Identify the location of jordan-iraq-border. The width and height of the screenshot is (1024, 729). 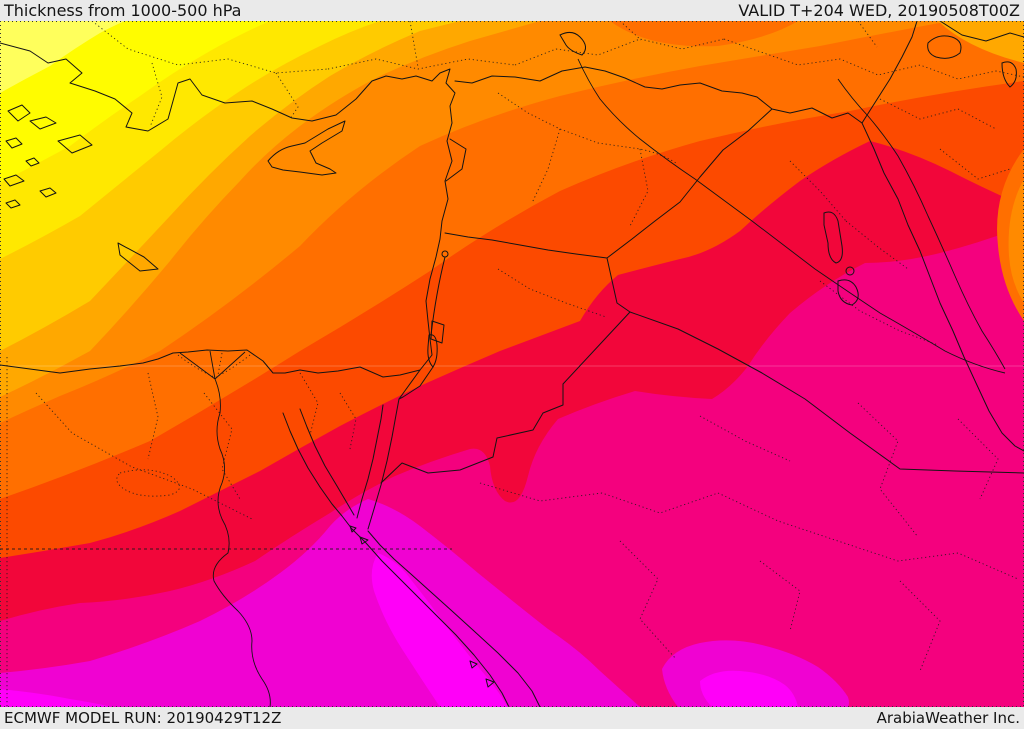
(618, 285).